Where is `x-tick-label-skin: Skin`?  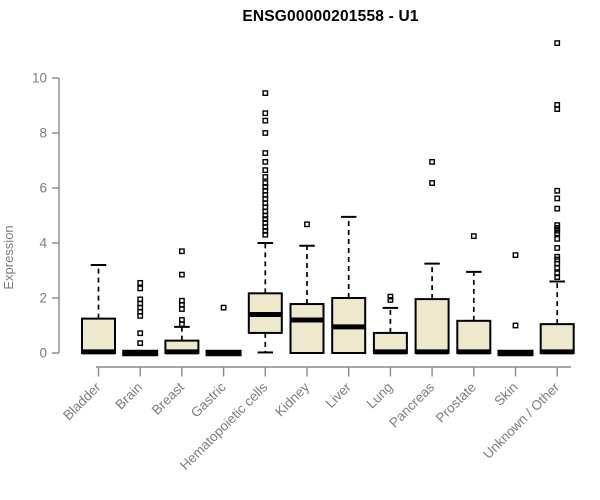 x-tick-label-skin: Skin is located at coordinates (505, 394).